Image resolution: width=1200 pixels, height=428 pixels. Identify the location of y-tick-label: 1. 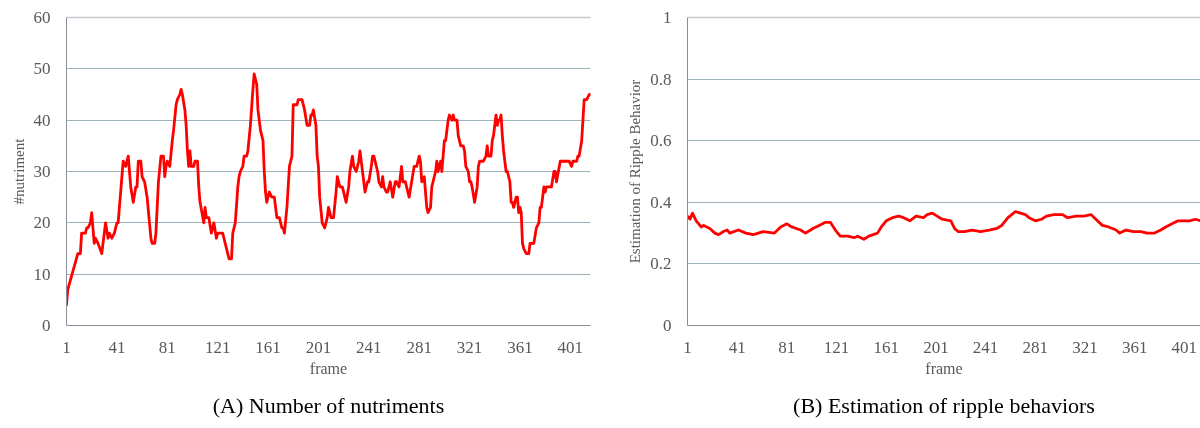
(667, 17).